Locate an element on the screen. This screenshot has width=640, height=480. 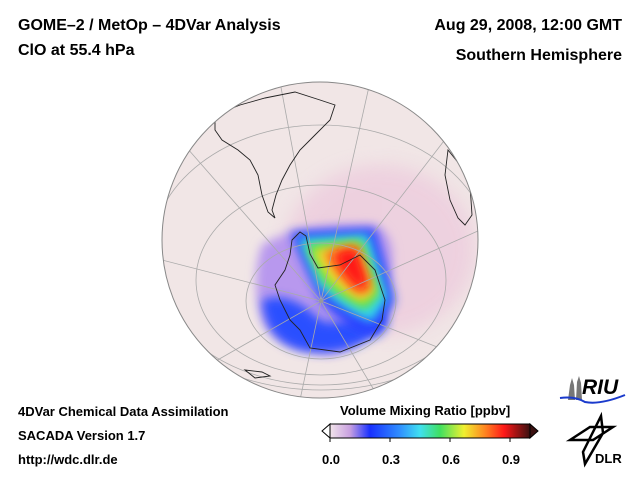
title-line2: ClO at 55.4 hPa is located at coordinates (76, 50).